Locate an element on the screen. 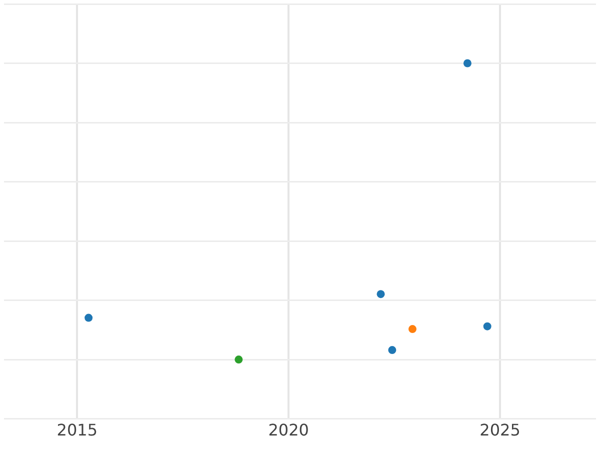  x-tick-label: 2025 is located at coordinates (500, 430).